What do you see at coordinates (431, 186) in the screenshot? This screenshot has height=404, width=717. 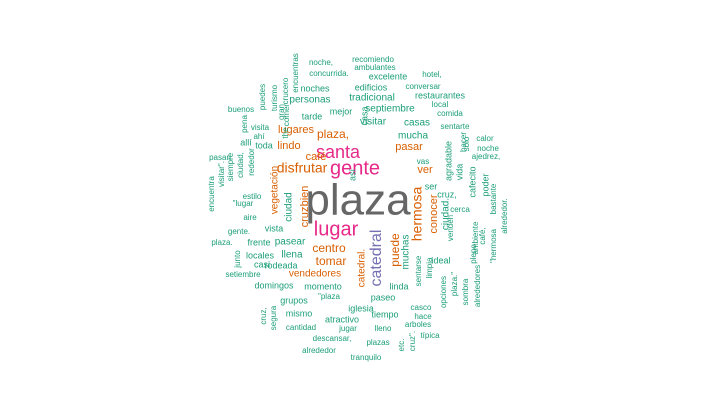 I see `word-ser: ser` at bounding box center [431, 186].